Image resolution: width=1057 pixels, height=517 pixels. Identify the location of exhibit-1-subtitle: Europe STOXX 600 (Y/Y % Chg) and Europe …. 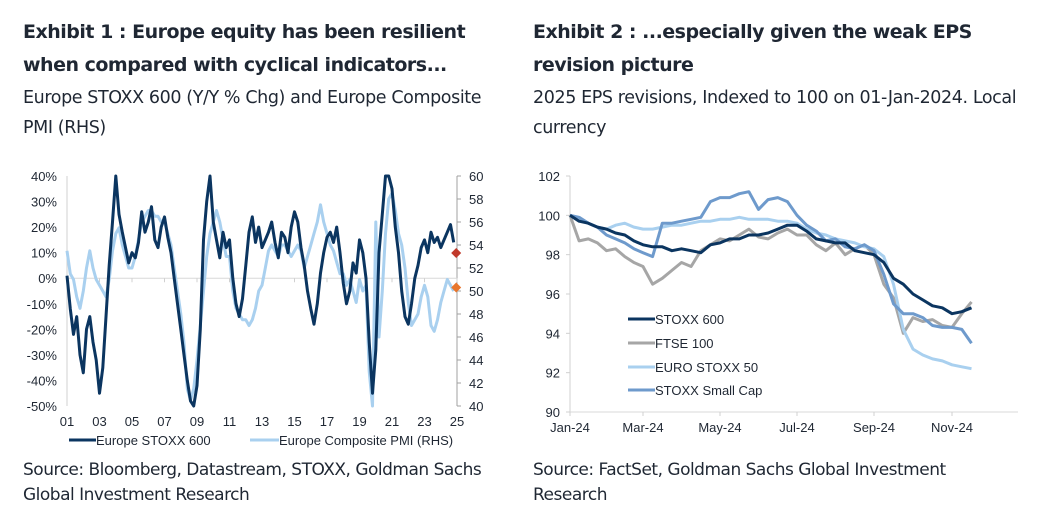
(252, 113).